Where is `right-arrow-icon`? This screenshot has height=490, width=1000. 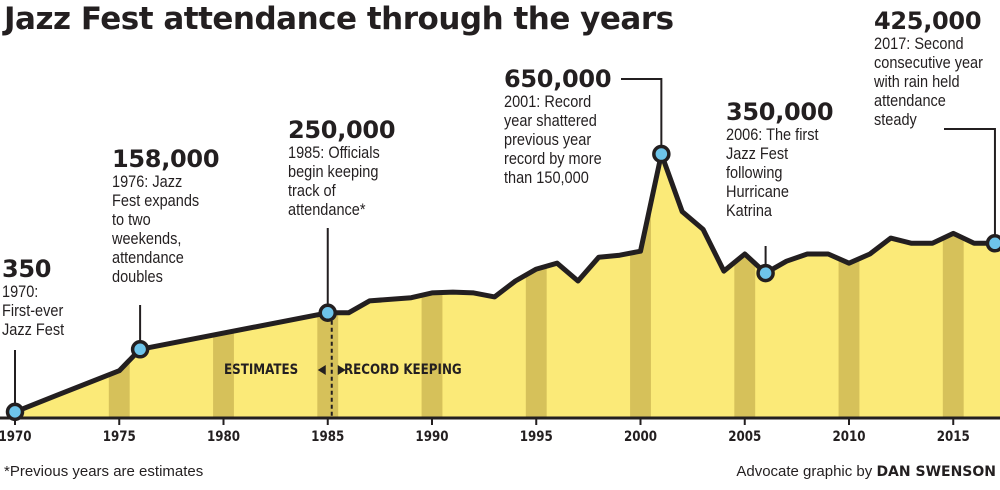 right-arrow-icon is located at coordinates (341, 370).